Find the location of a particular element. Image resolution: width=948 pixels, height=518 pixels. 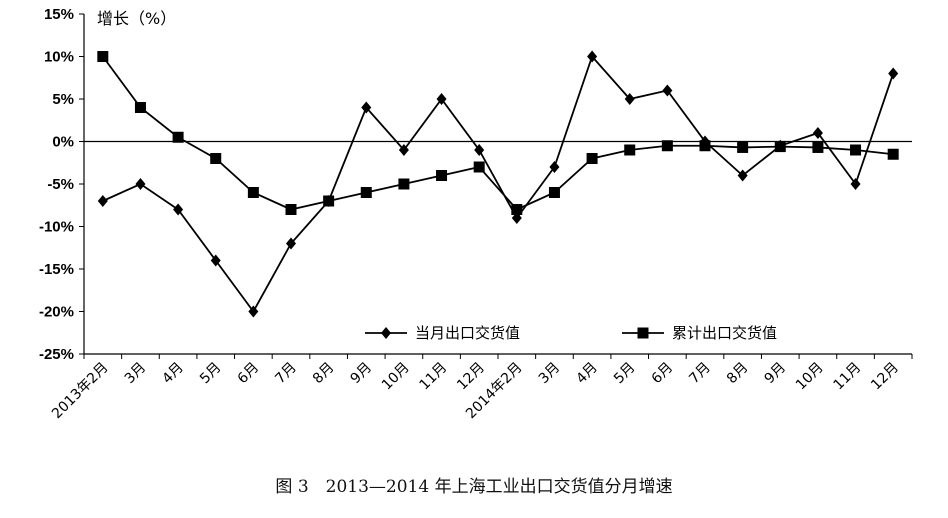

x-tick-label: 2013年2月 is located at coordinates (80, 391).